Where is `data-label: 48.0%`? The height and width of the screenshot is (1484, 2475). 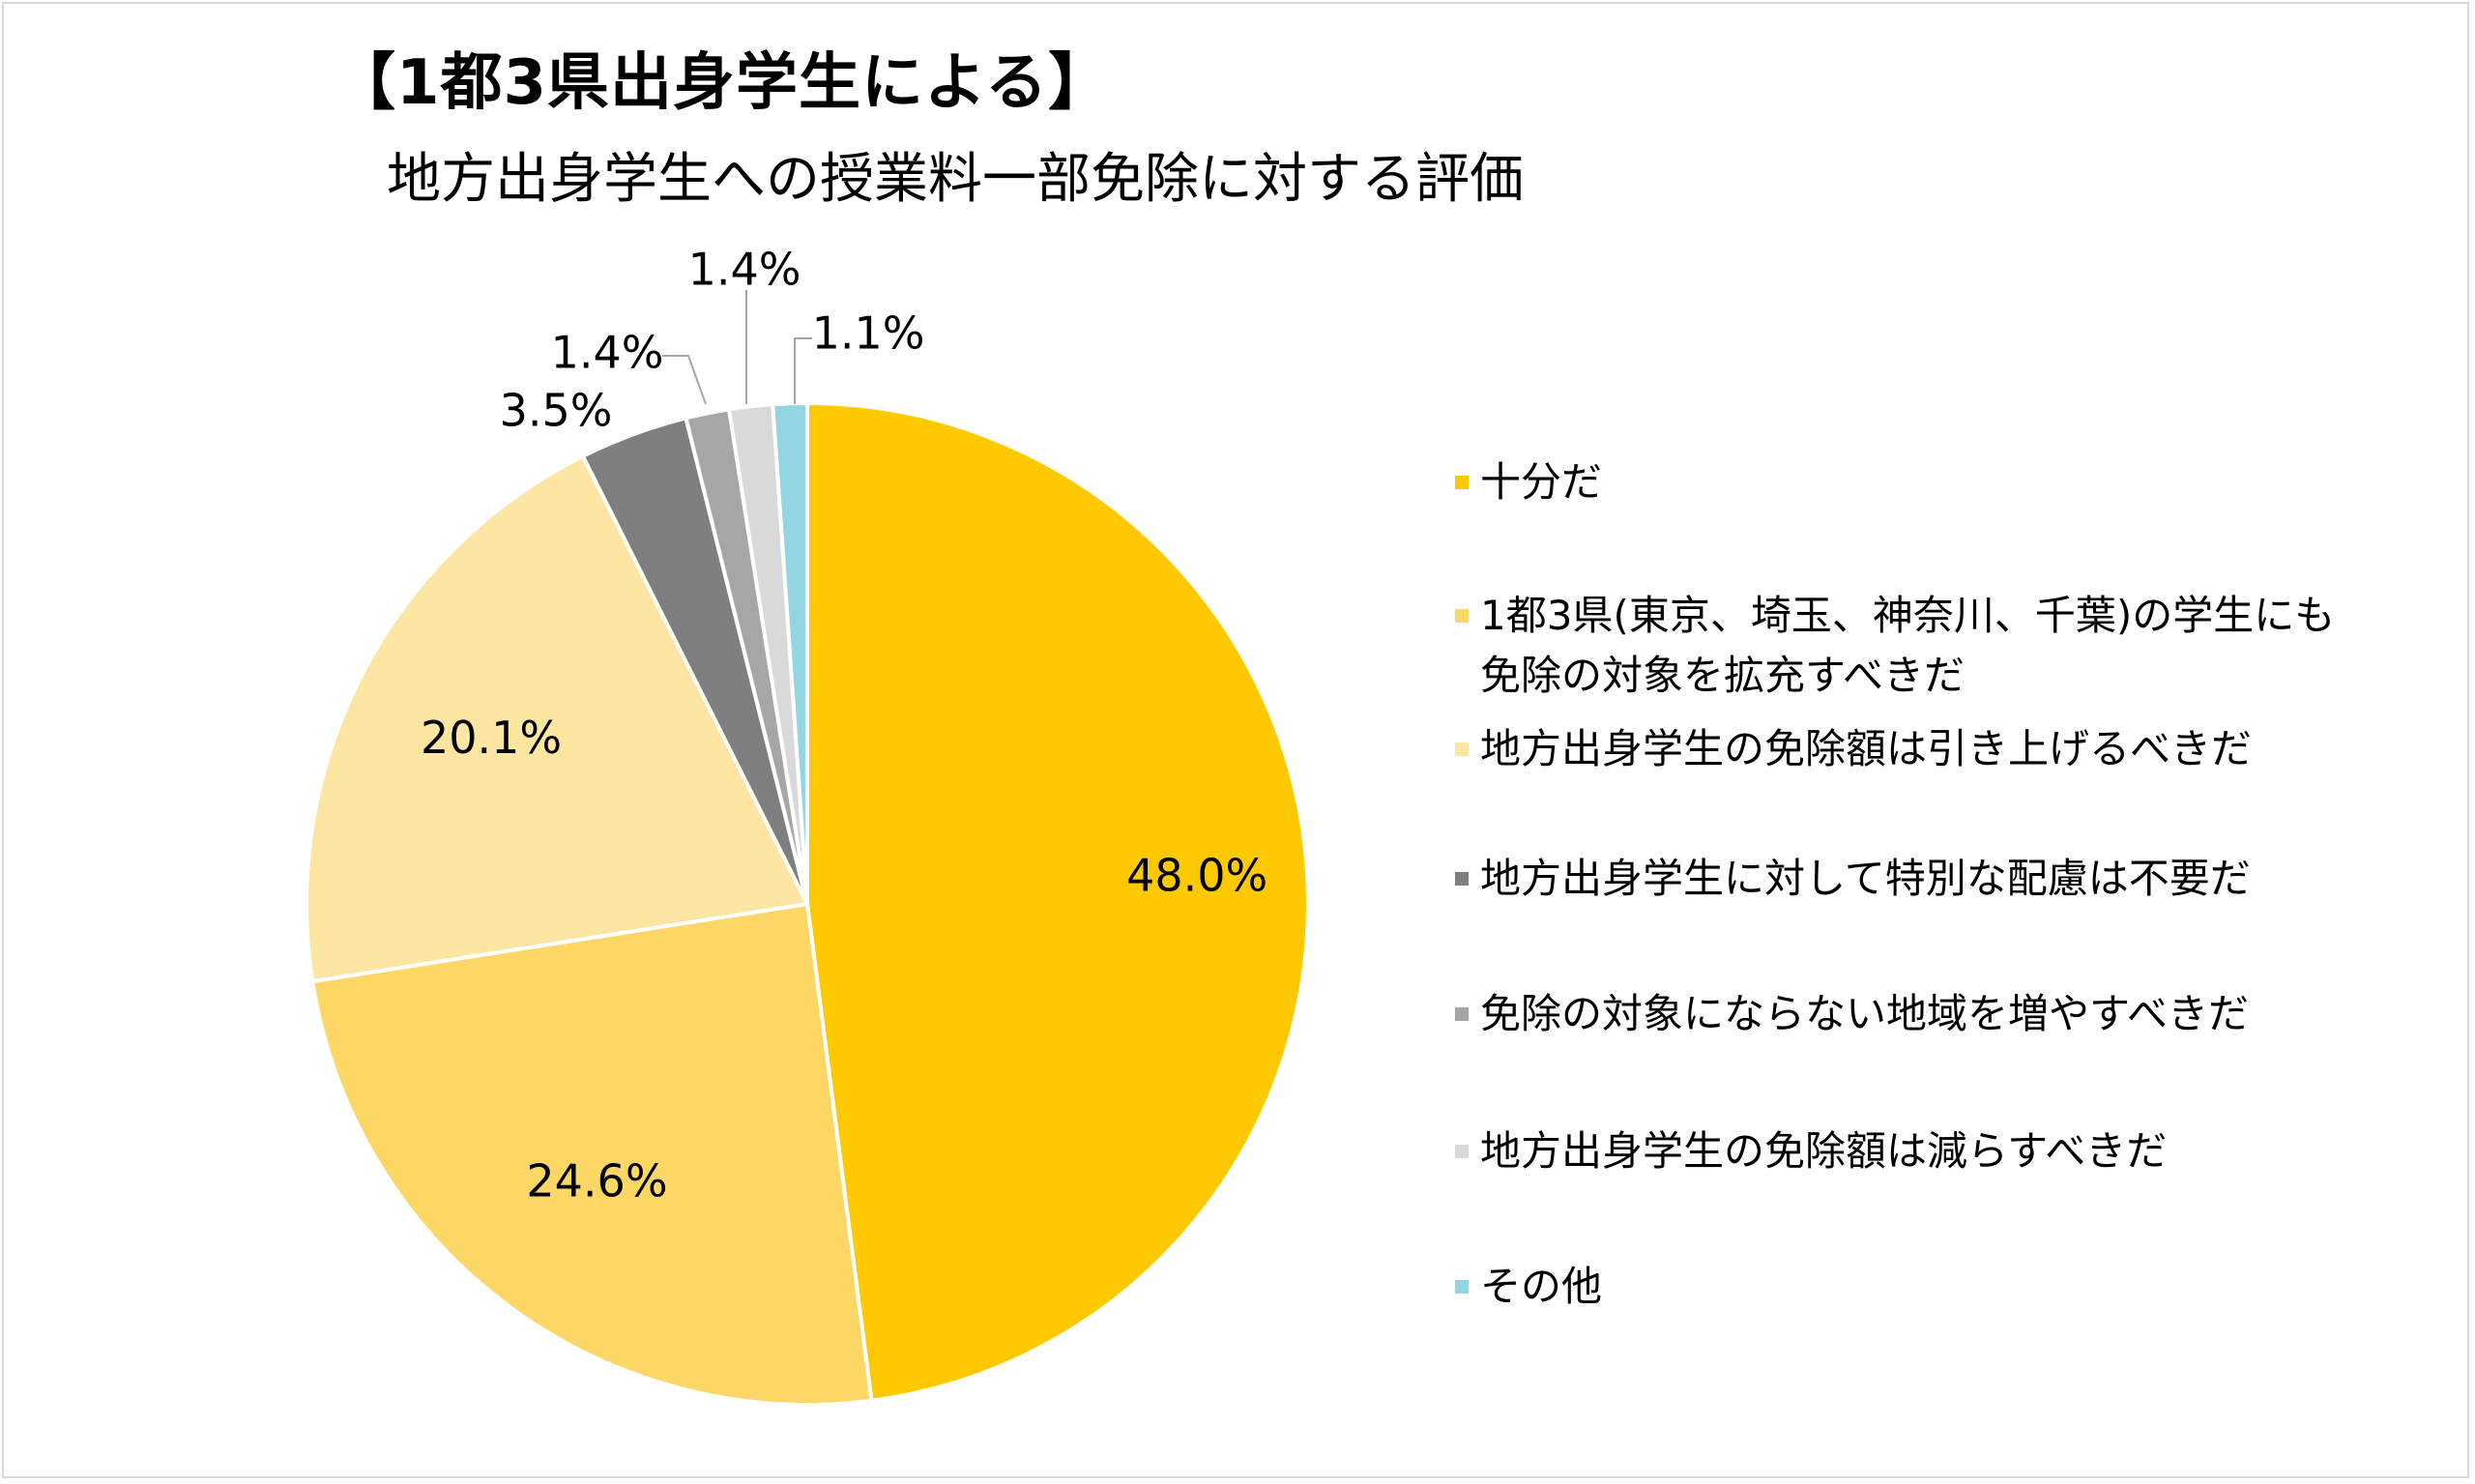
data-label: 48.0% is located at coordinates (1196, 876).